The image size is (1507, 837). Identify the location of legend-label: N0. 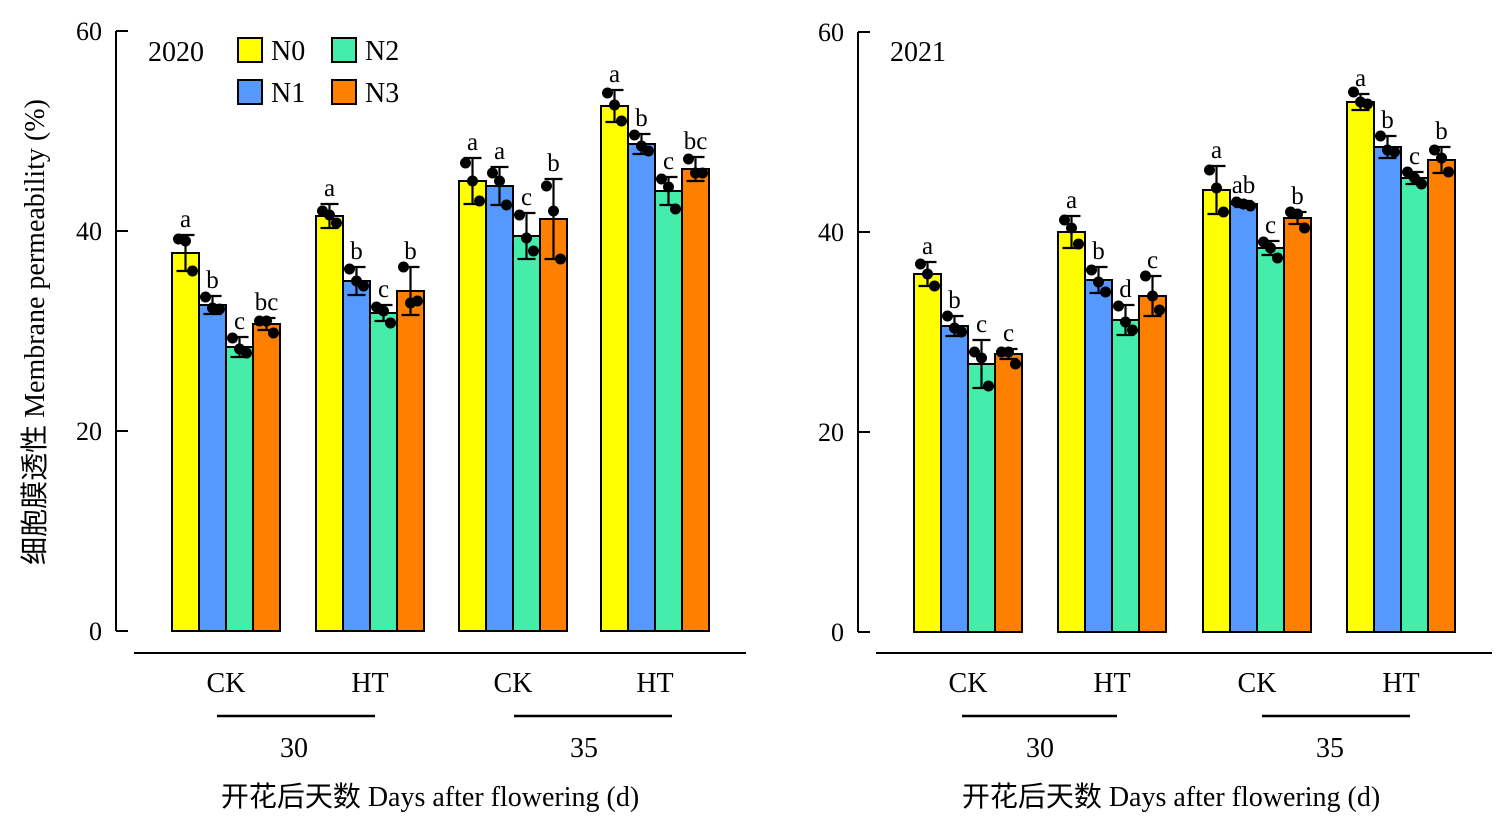
(288, 51).